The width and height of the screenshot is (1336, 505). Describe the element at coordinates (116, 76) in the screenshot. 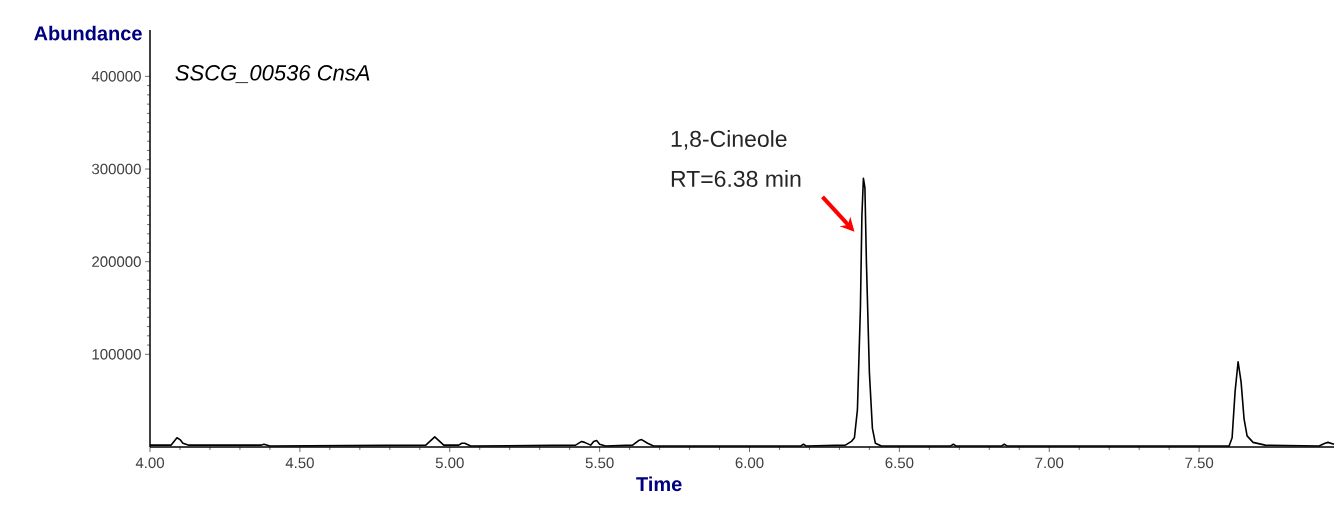

I see `y-tick-label: 400000` at that location.